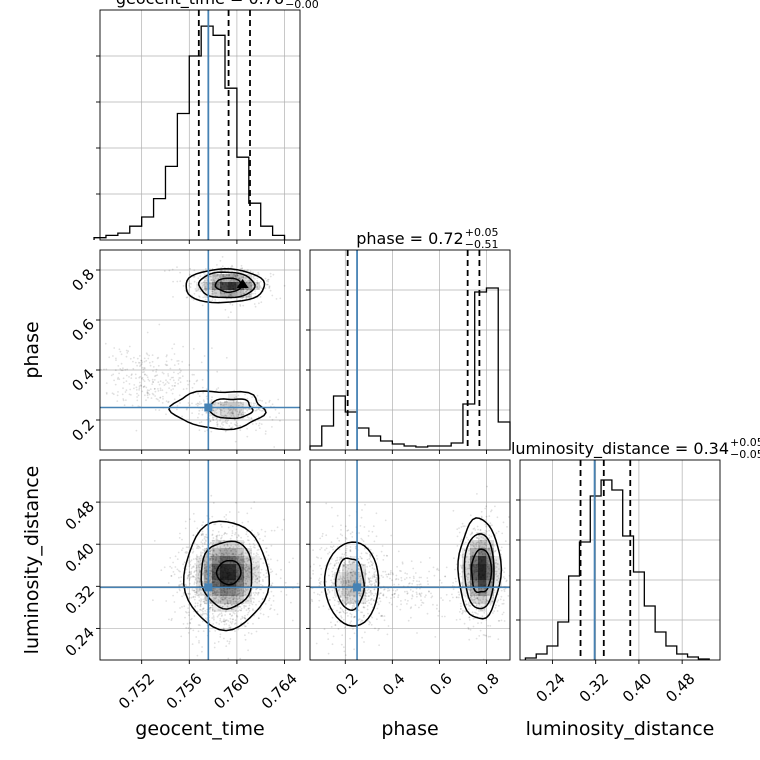 The width and height of the screenshot is (760, 760). Describe the element at coordinates (225, 577) in the screenshot. I see `density-geocent_time-luminosity_distance` at that location.